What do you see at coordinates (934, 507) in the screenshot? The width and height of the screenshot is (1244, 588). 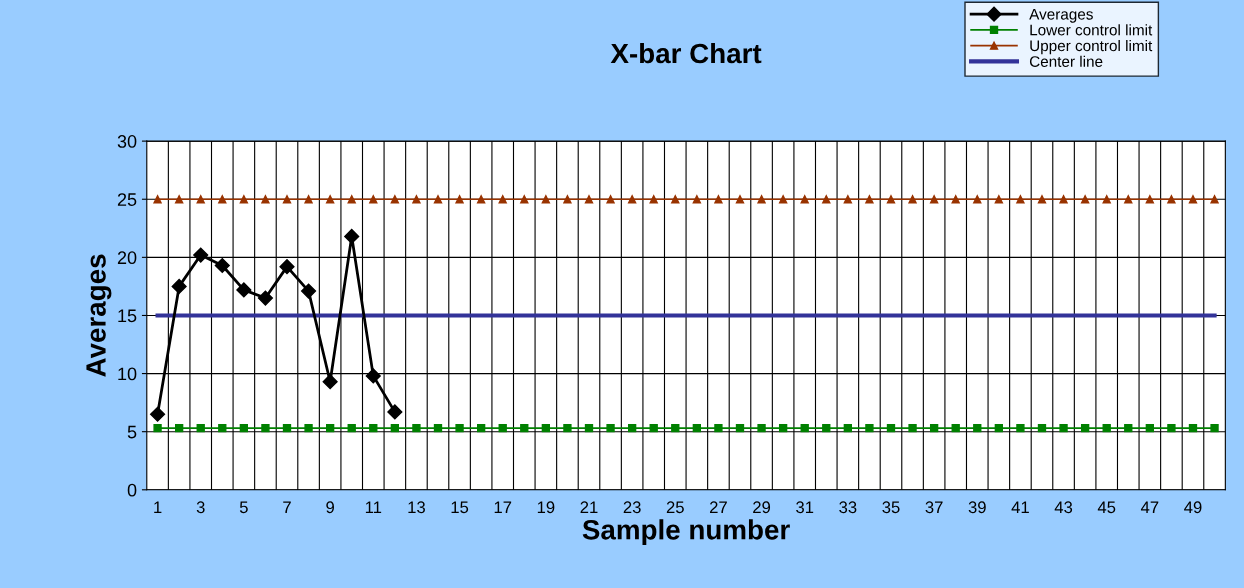 I see `x-tick-label: 37` at bounding box center [934, 507].